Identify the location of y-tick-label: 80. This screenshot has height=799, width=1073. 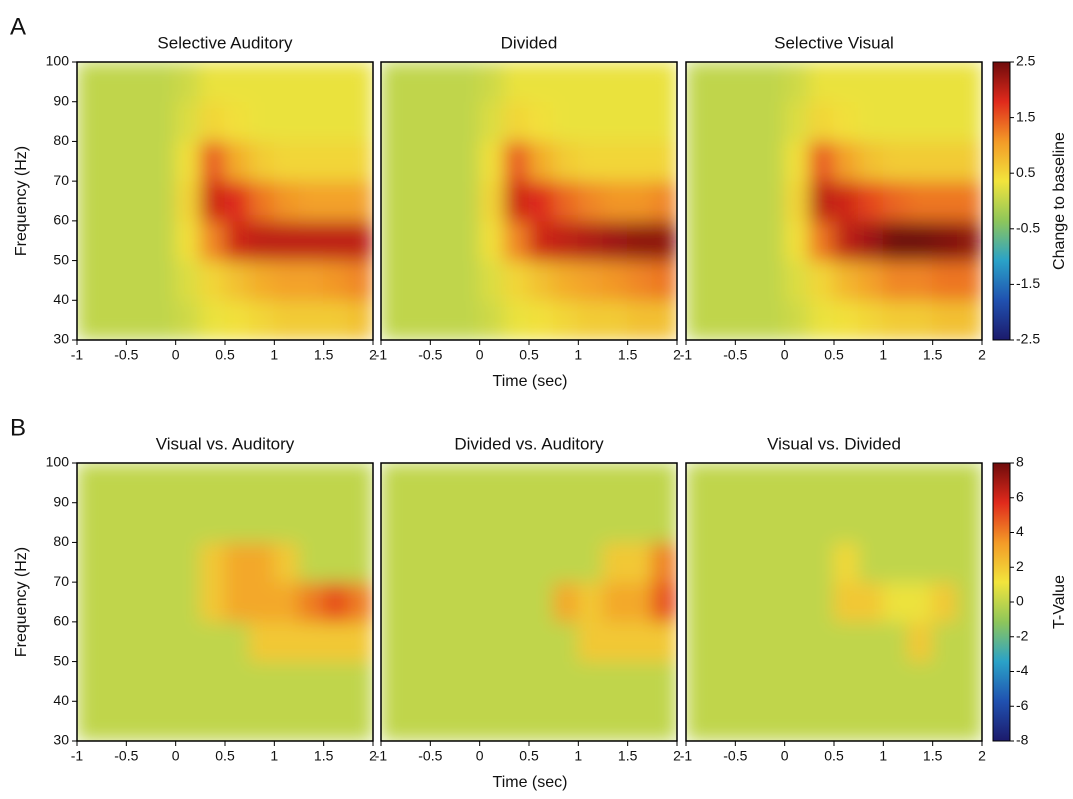
(61, 541).